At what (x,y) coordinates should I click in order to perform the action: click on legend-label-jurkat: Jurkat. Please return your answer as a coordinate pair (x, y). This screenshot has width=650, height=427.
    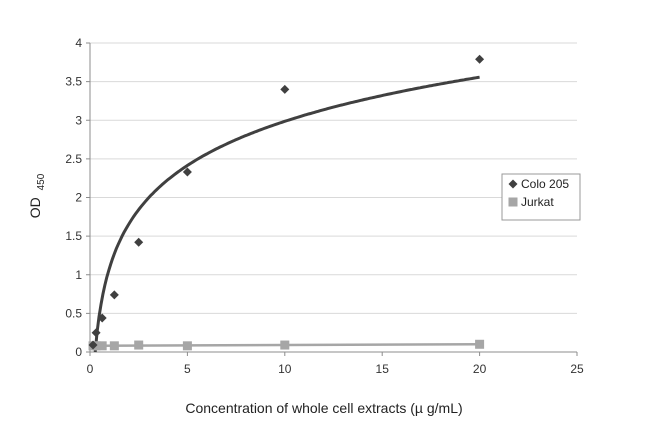
    Looking at the image, I should click on (537, 202).